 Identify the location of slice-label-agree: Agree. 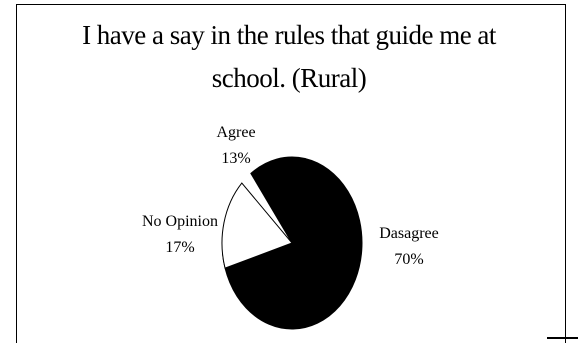
(235, 132).